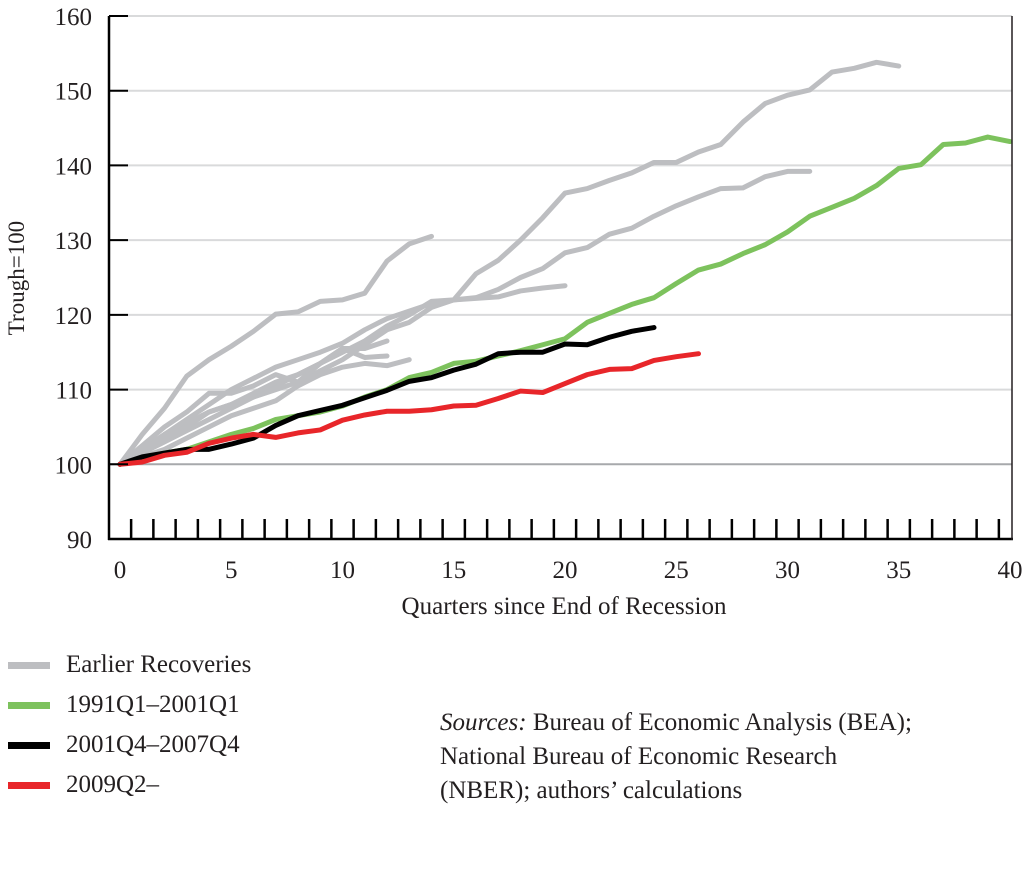  What do you see at coordinates (153, 704) in the screenshot?
I see `legend-label: 1991Q1–2001Q1` at bounding box center [153, 704].